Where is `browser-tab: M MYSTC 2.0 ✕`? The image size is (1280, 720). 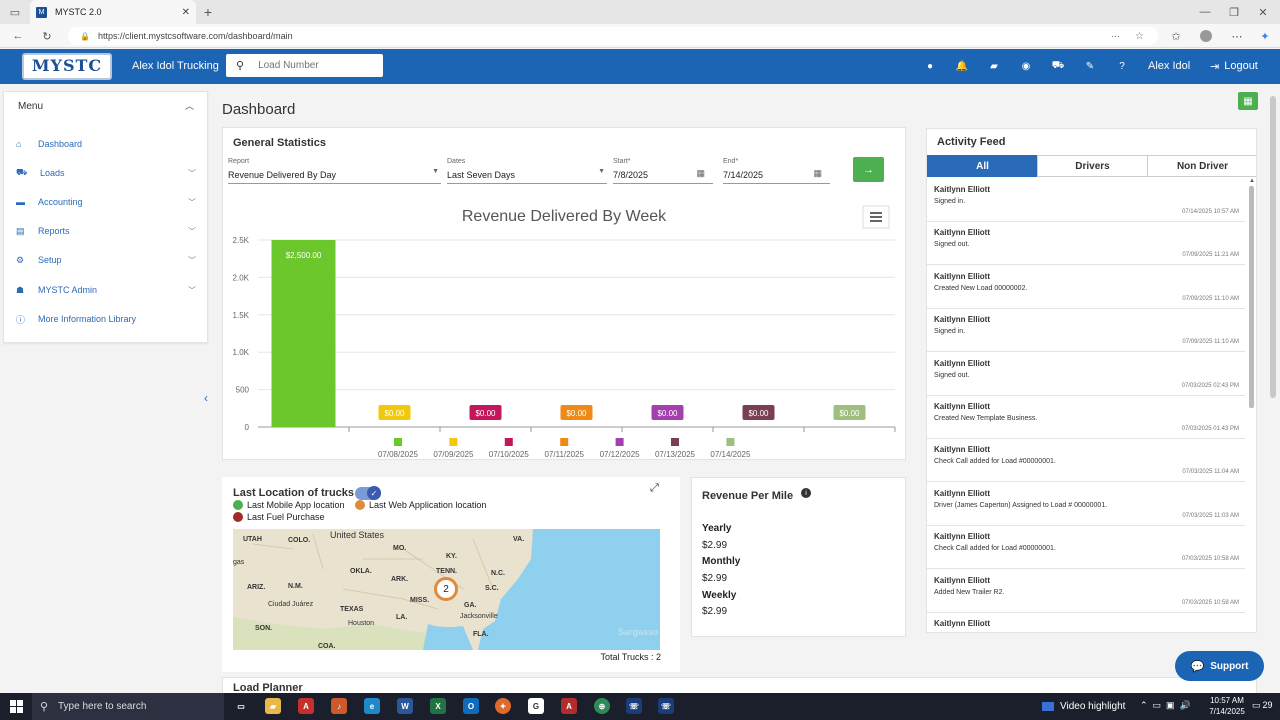 browser-tab: M MYSTC 2.0 ✕ is located at coordinates (113, 12).